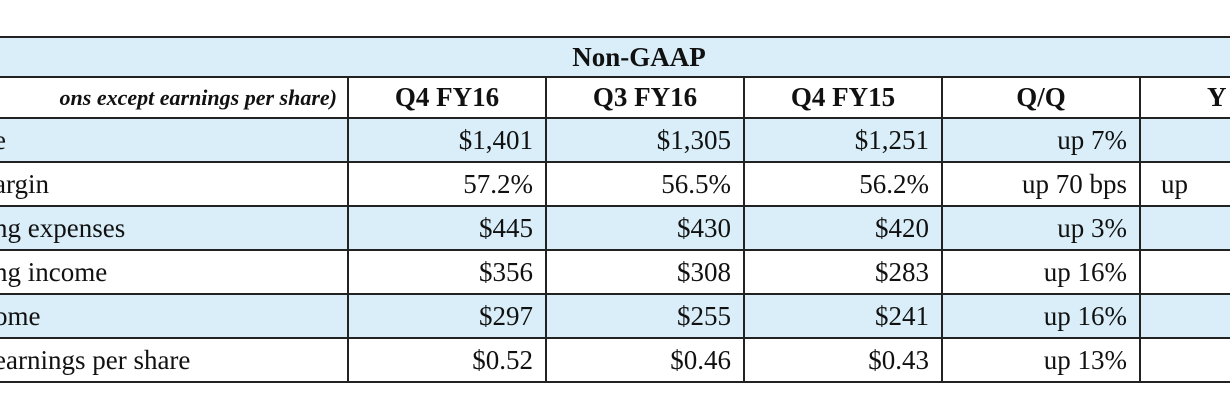 The width and height of the screenshot is (1230, 400). I want to click on row-label-operating-income: ng income, so click(174, 272).